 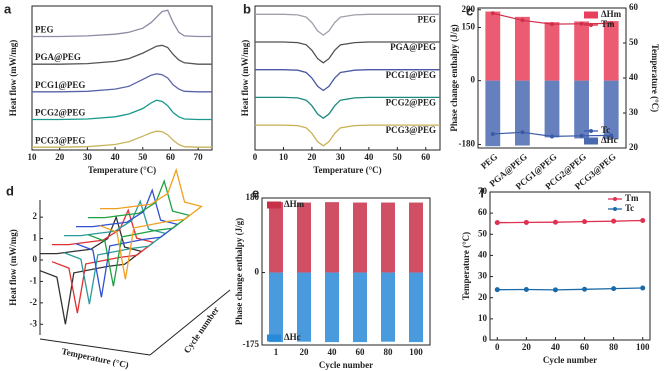 What do you see at coordinates (483, 254) in the screenshot?
I see `y-tick-label: 40` at bounding box center [483, 254].